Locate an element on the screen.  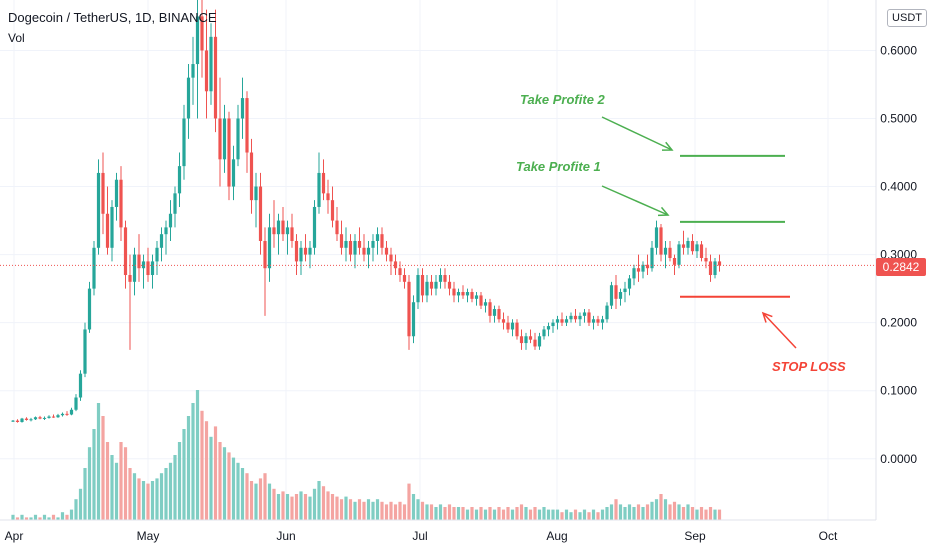
take-profit-1-arrow-head is located at coordinates (663, 211).